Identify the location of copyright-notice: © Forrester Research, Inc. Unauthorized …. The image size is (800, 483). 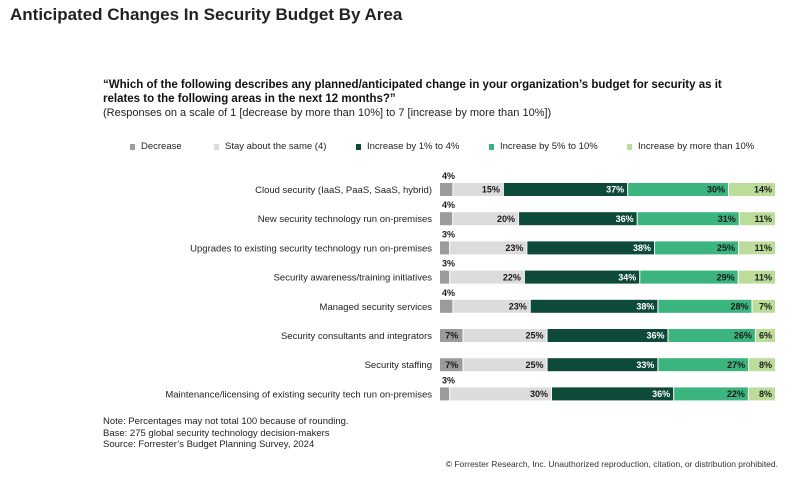
(611, 464).